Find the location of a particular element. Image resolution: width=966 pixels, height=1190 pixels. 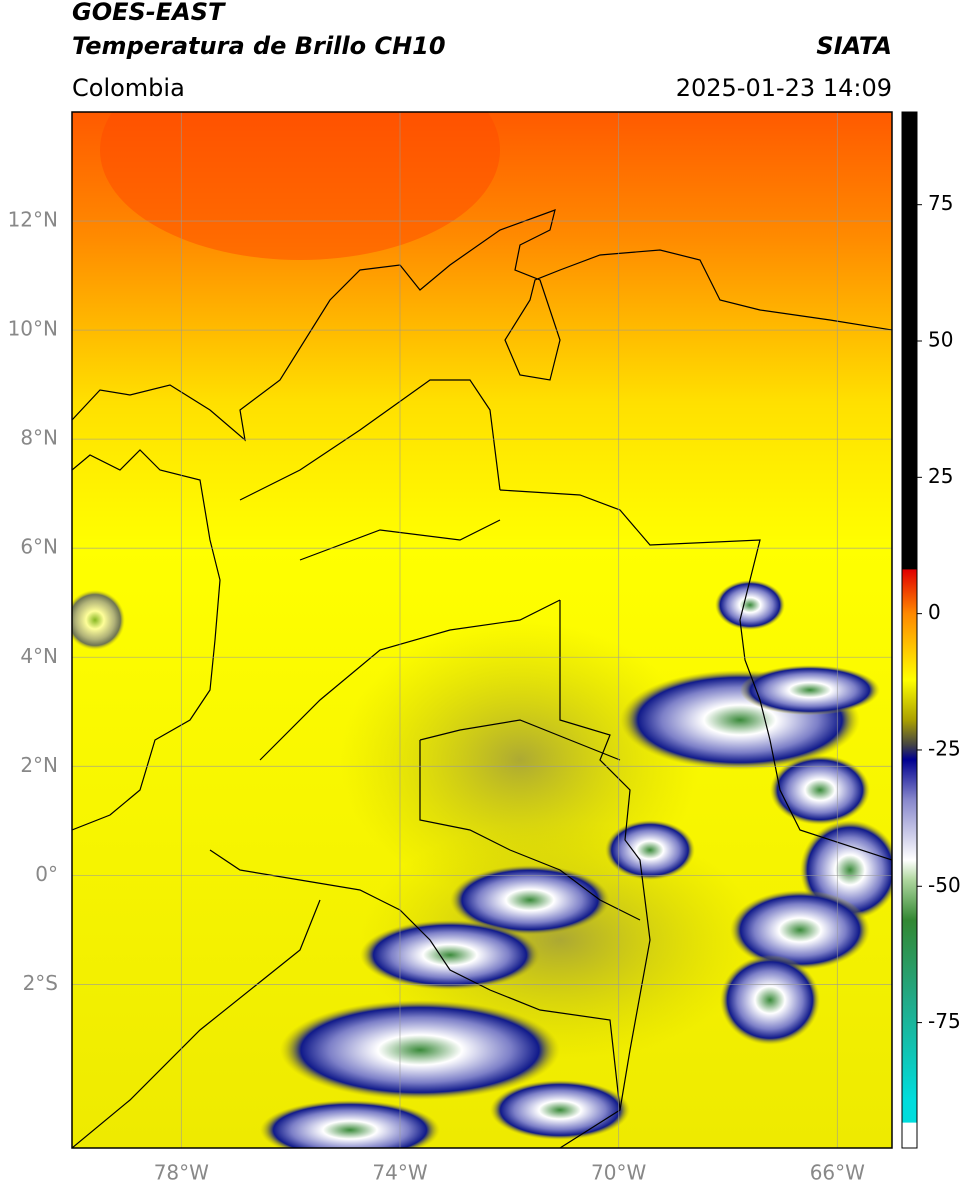

colorbar-tick-label: 75 is located at coordinates (940, 203).